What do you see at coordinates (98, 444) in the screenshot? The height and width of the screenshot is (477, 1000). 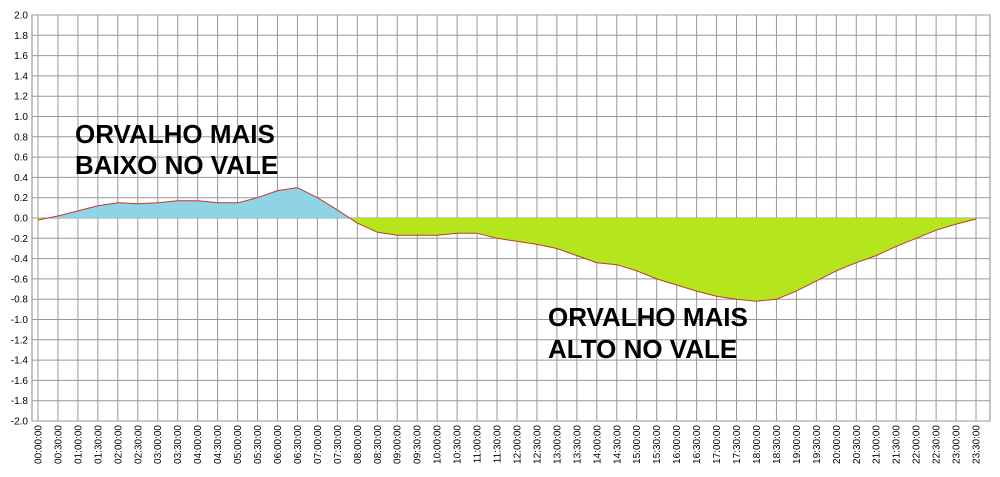 I see `x-tick-label: 01:30:00` at bounding box center [98, 444].